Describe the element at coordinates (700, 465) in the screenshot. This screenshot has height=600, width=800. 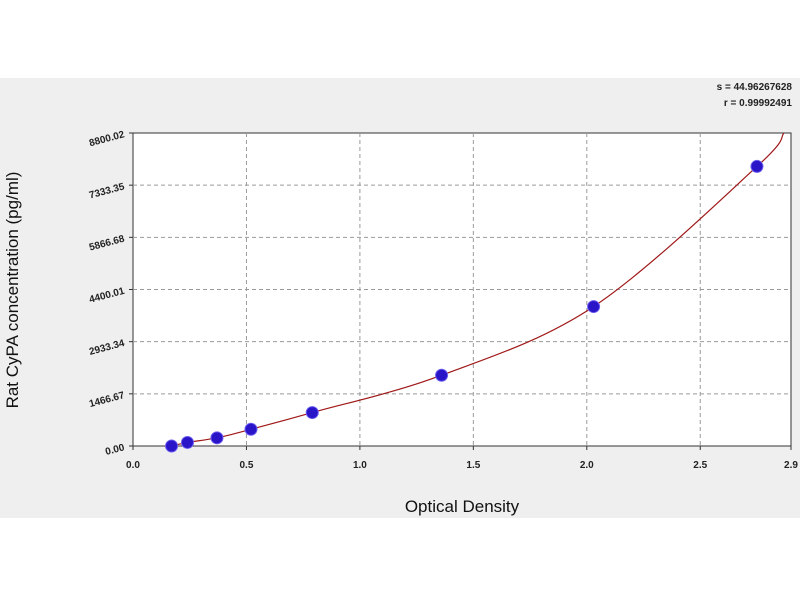
I see `x-tick-label: 2.5` at that location.